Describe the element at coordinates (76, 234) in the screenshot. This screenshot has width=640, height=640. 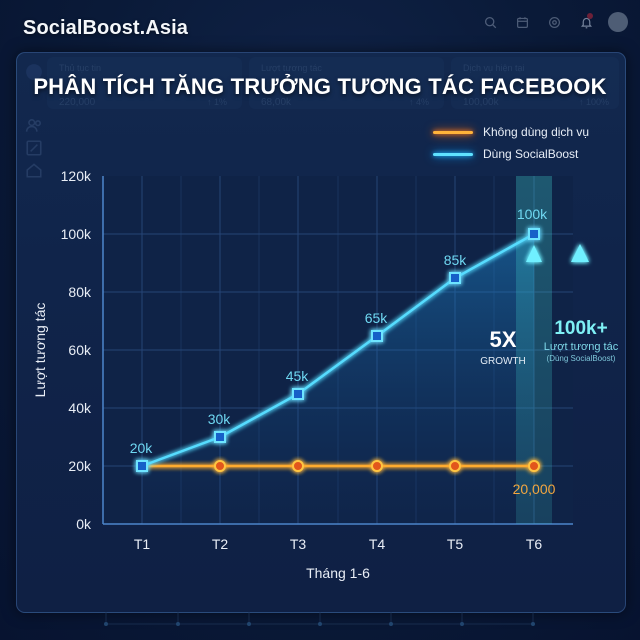
I see `y-tick: 100k` at that location.